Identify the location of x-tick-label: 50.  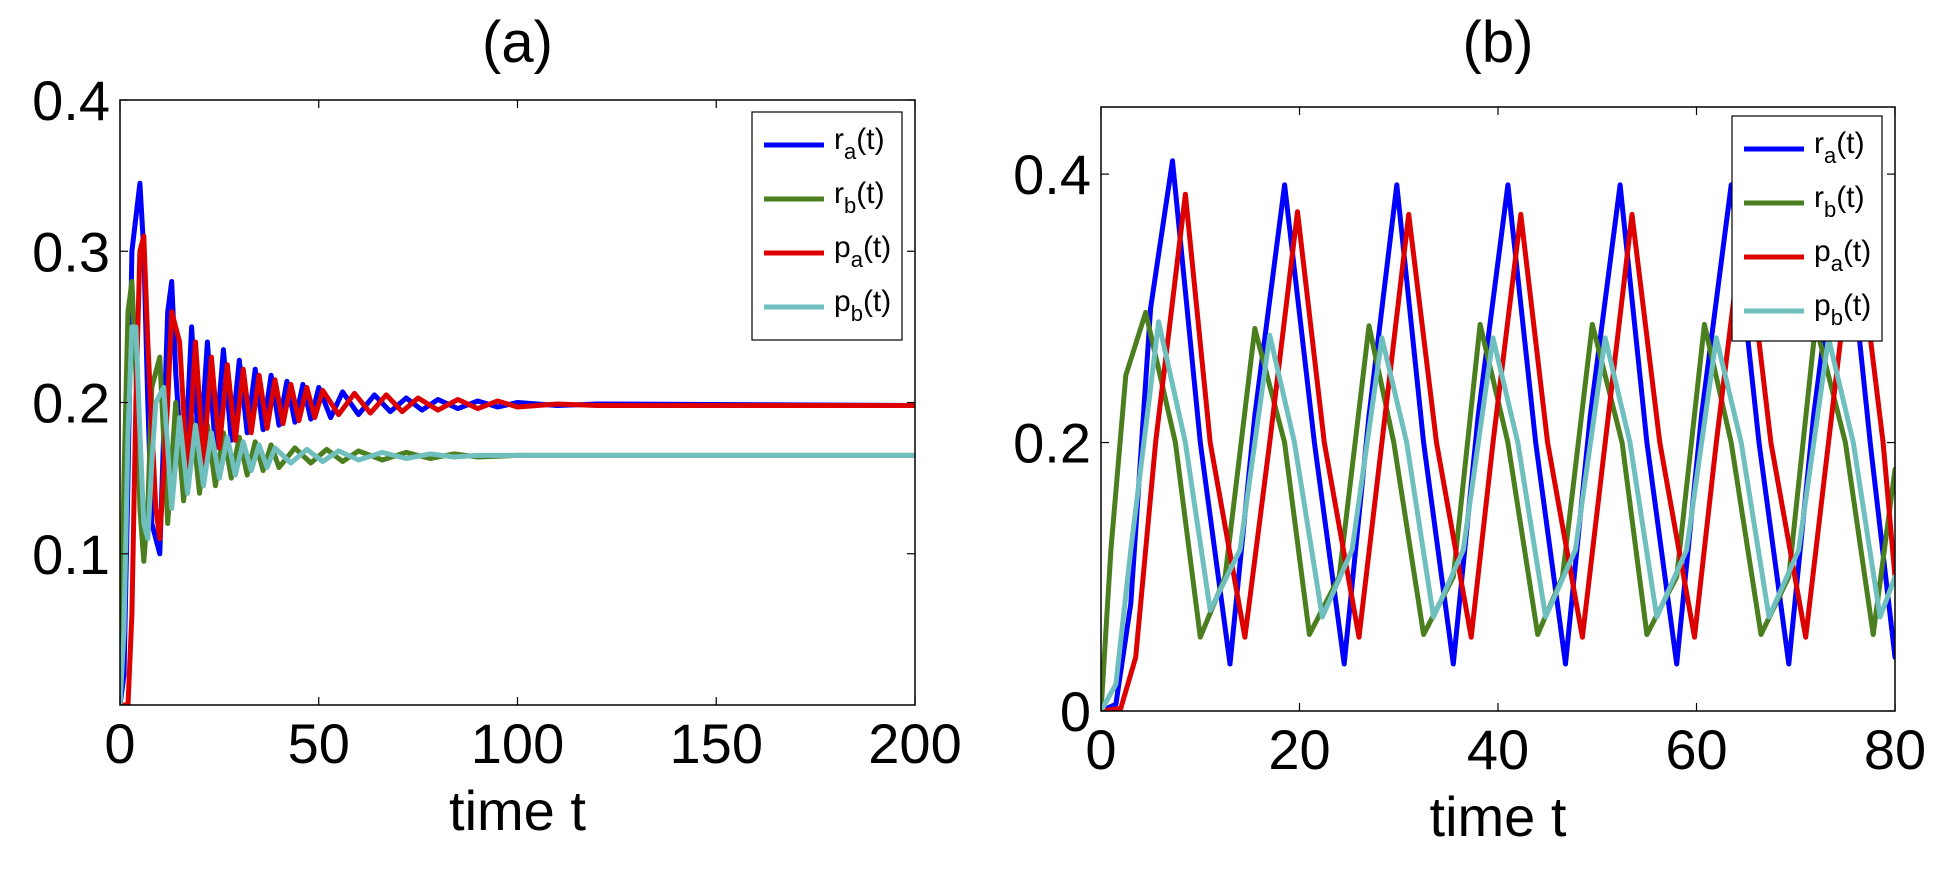
(319, 743).